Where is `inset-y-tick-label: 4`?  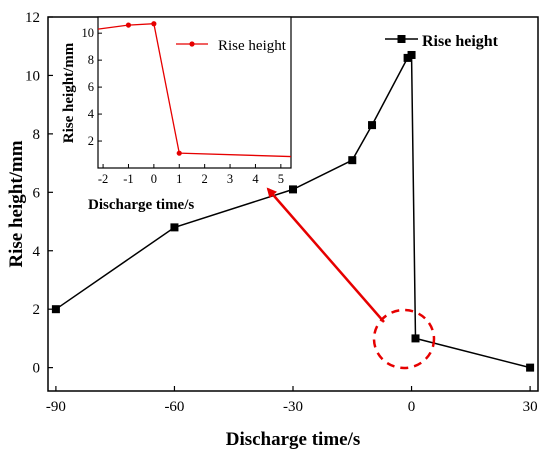 inset-y-tick-label: 4 is located at coordinates (91, 114).